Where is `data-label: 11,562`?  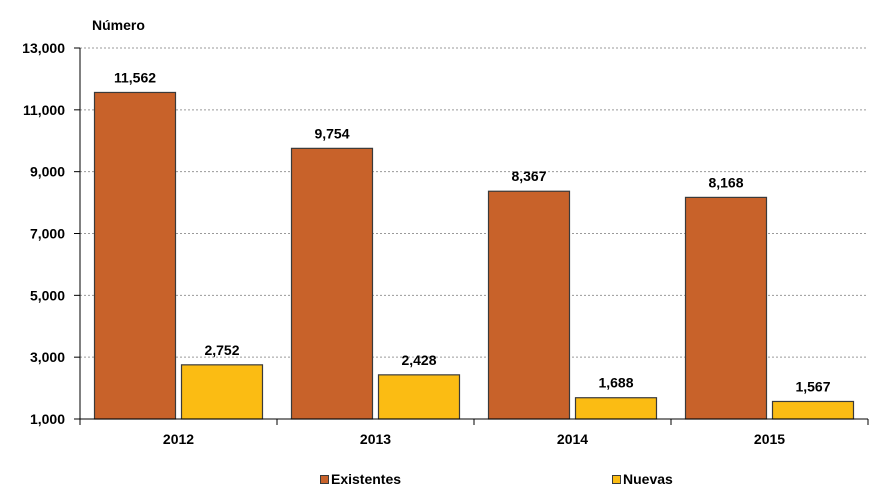
data-label: 11,562 is located at coordinates (135, 77).